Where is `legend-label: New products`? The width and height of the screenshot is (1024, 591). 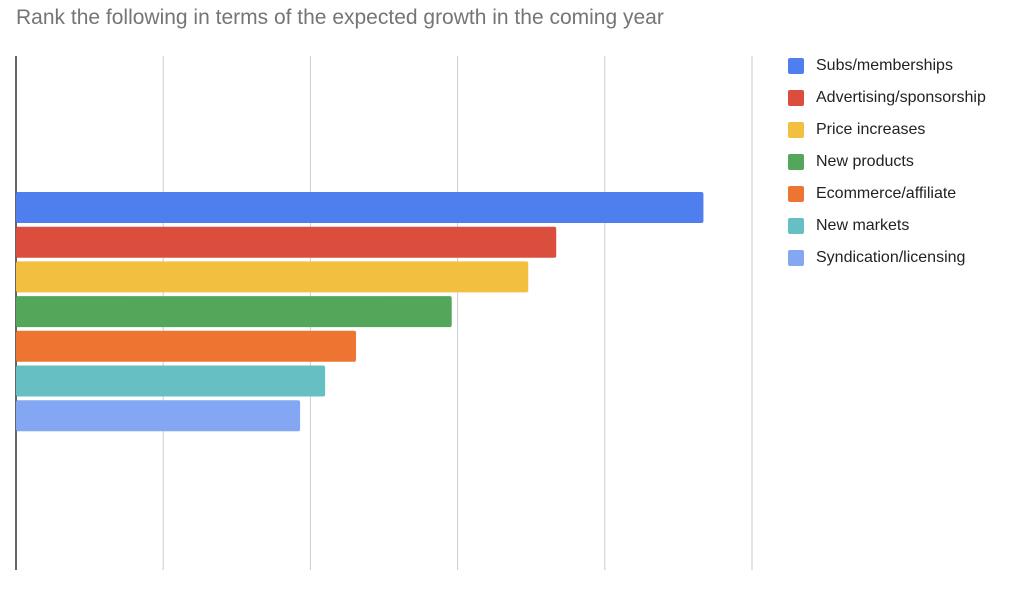
legend-label: New products is located at coordinates (865, 161).